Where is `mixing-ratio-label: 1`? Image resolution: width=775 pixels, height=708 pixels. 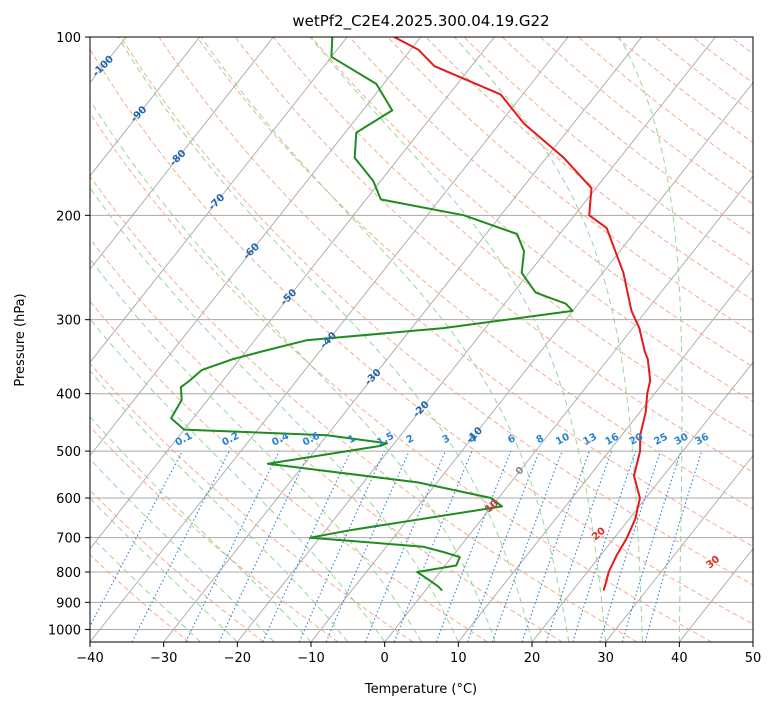 mixing-ratio-label: 1 is located at coordinates (351, 439).